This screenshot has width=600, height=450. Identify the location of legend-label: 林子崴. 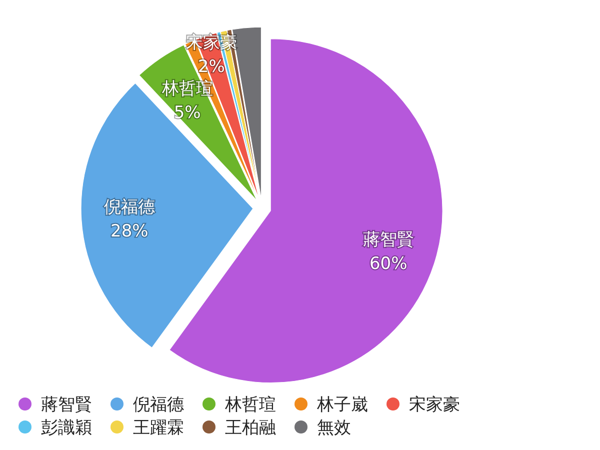
(342, 405).